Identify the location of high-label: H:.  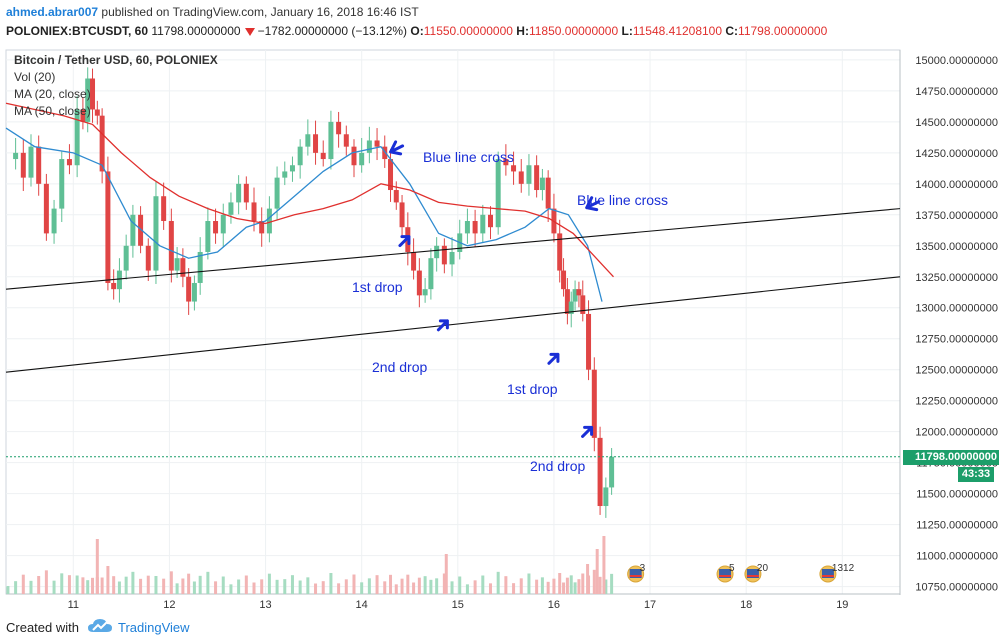
(522, 31).